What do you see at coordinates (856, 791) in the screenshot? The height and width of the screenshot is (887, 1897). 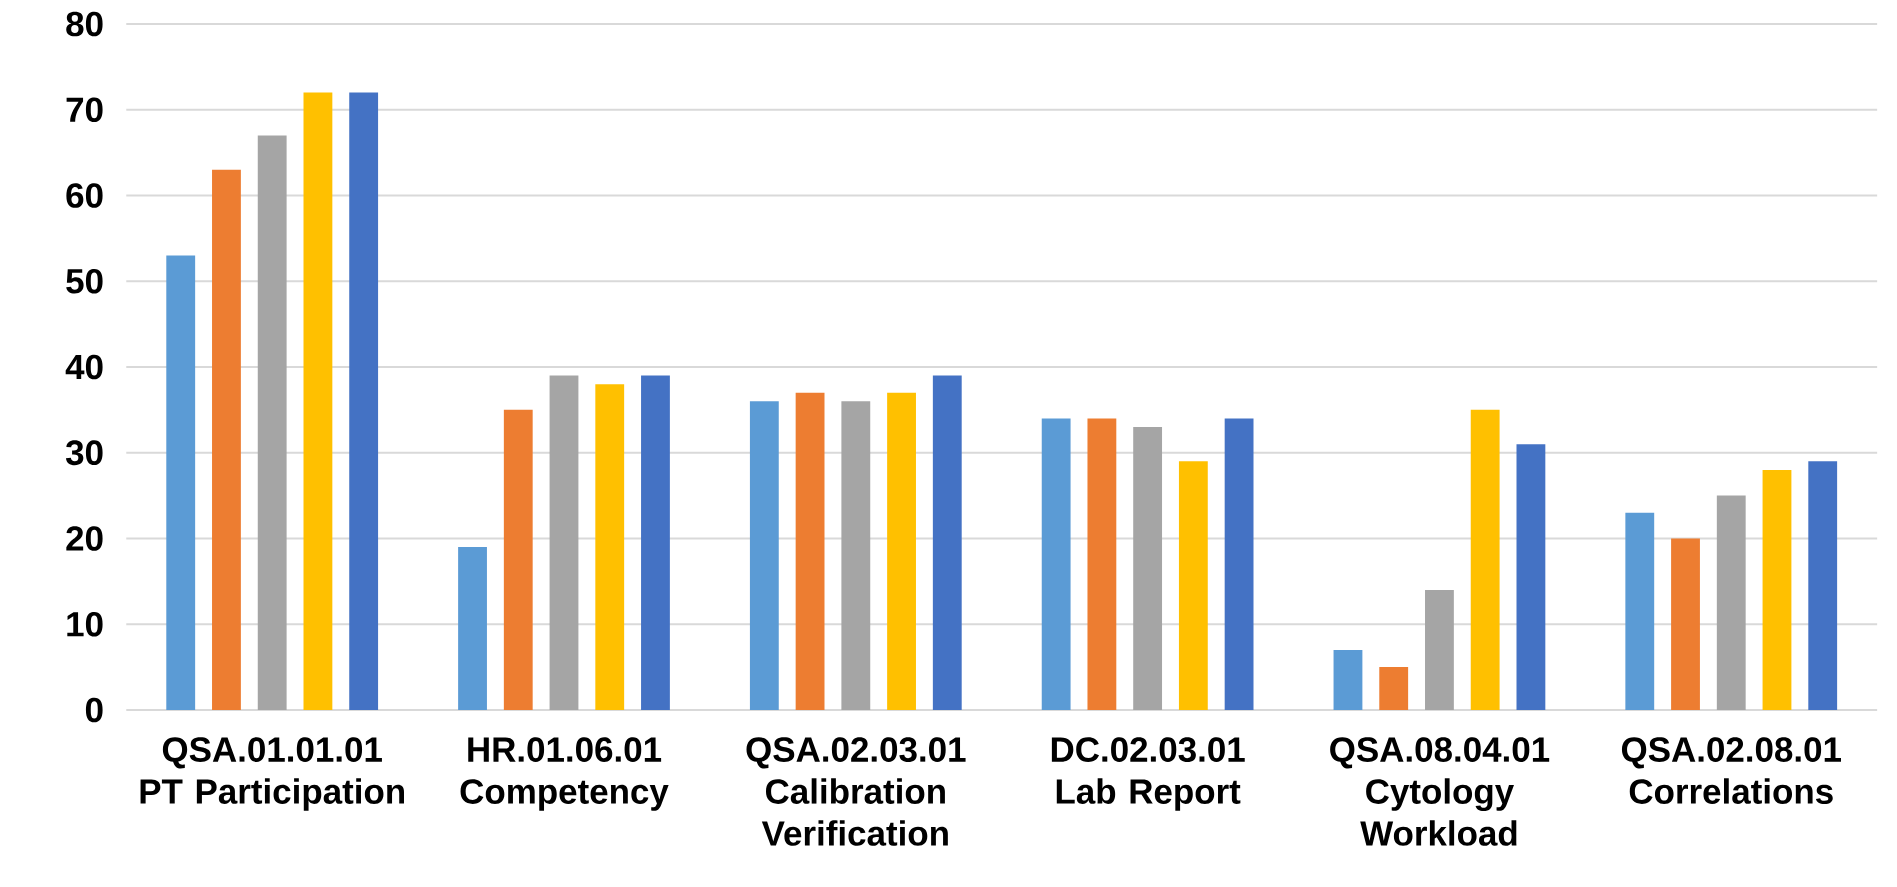 I see `x-tick-label: QSA.02.03.01 Calibration Verification` at bounding box center [856, 791].